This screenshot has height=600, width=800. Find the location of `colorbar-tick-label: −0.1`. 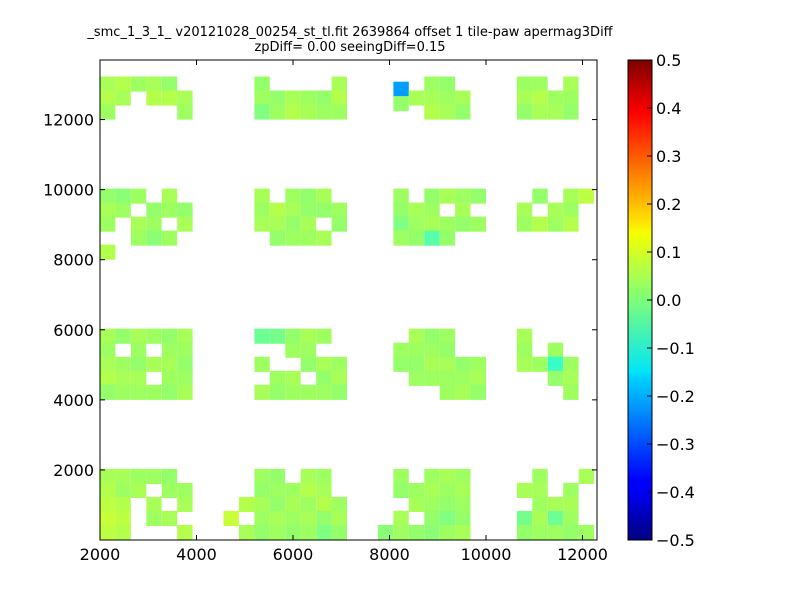

colorbar-tick-label: −0.1 is located at coordinates (675, 348).